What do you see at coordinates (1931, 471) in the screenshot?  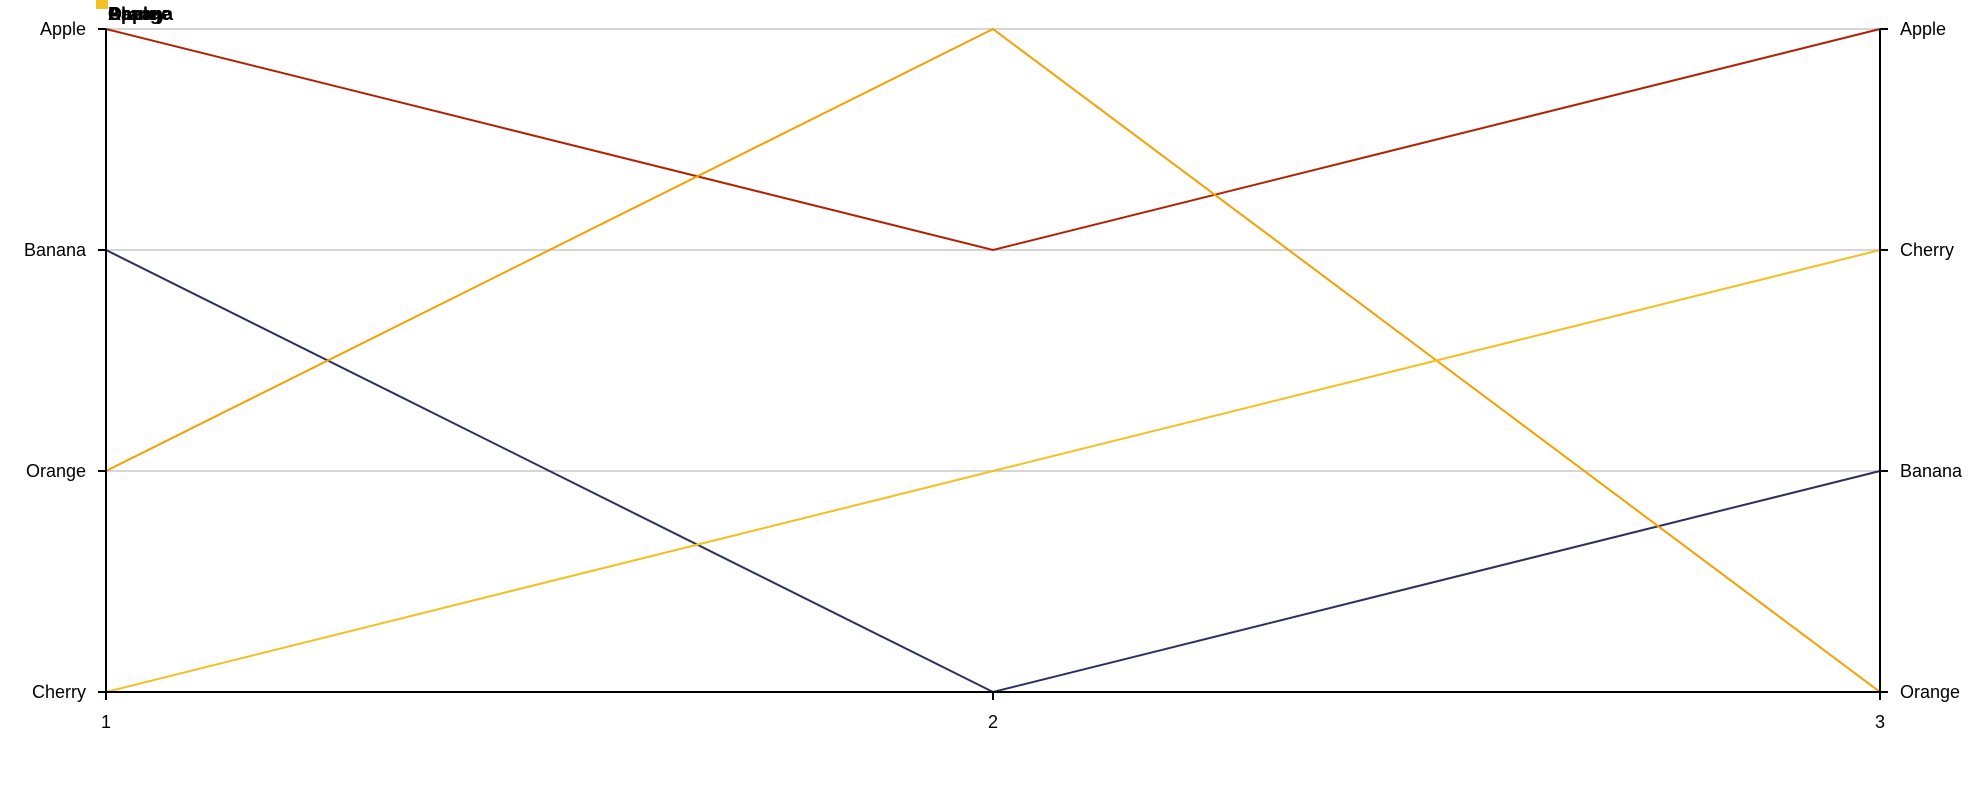 I see `right-axis-label: Banana` at bounding box center [1931, 471].